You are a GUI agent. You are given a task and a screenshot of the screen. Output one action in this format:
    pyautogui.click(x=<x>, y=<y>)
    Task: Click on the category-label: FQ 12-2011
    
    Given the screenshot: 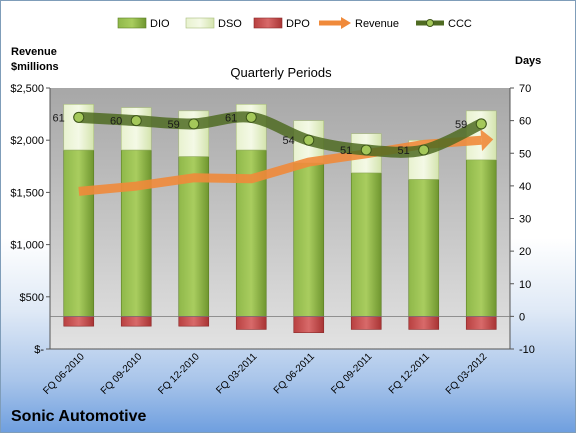 What is the action you would take?
    pyautogui.click(x=409, y=373)
    